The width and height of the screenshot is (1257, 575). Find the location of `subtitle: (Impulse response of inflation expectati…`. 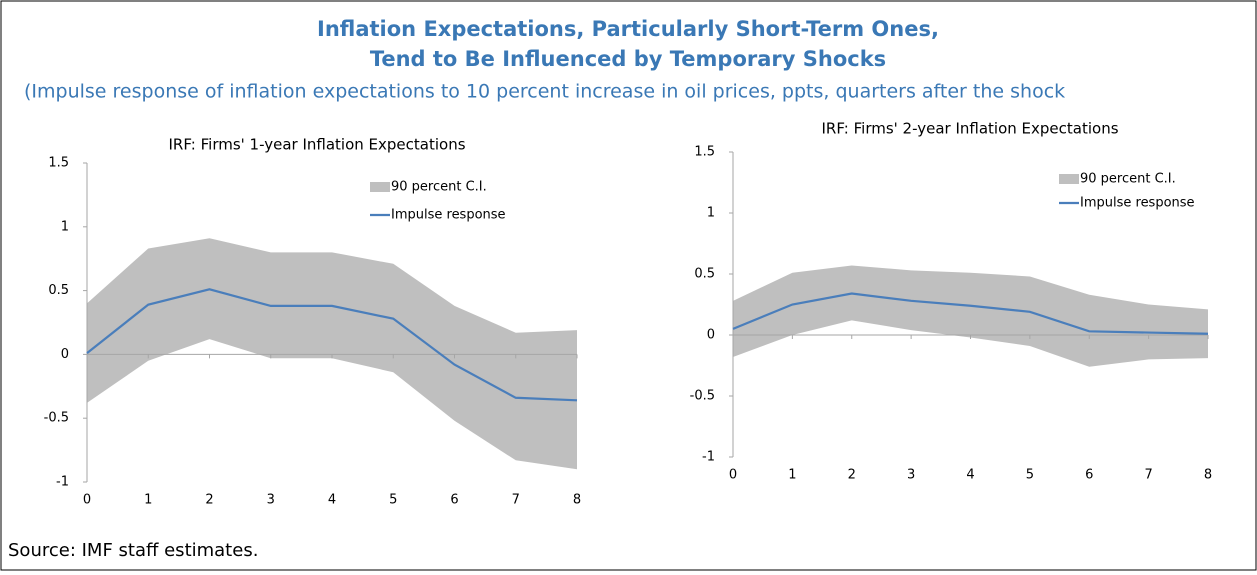

subtitle: (Impulse response of inflation expectati… is located at coordinates (544, 92).